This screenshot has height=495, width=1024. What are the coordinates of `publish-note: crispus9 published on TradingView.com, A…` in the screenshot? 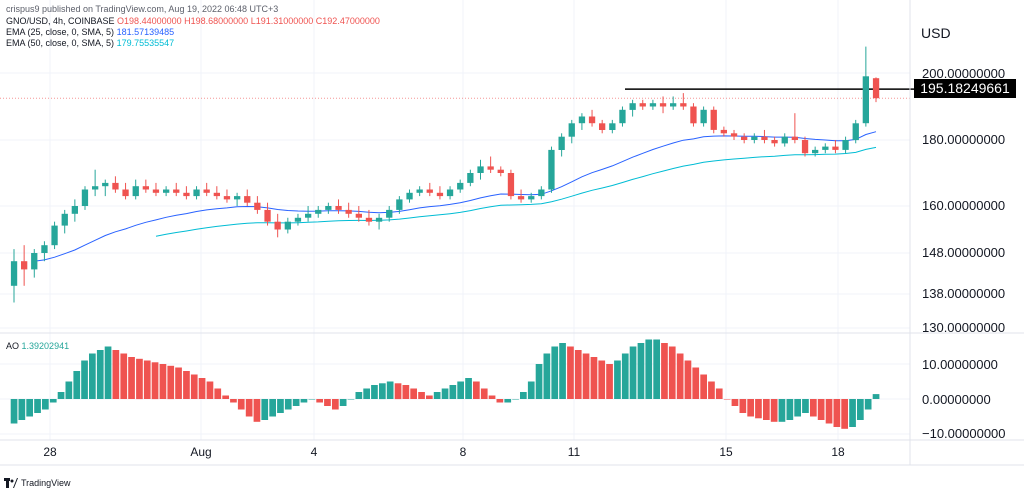 It's located at (142, 9).